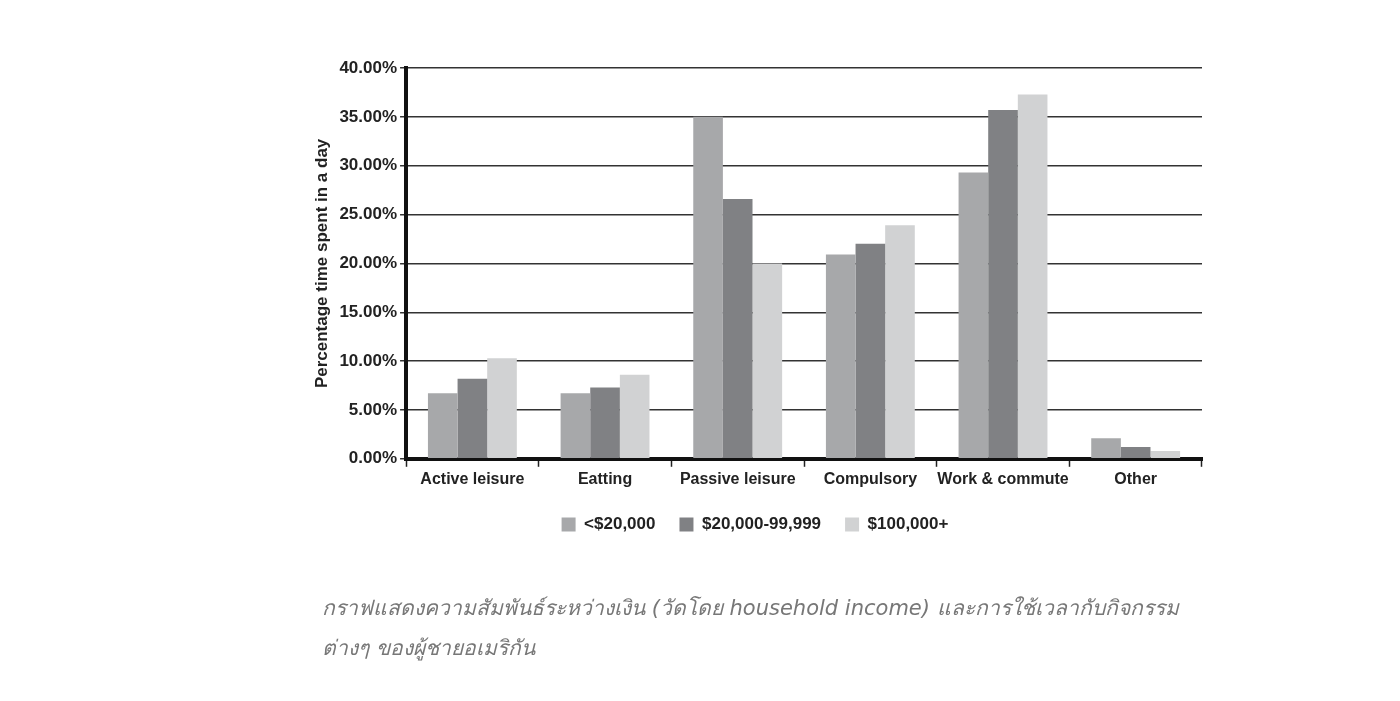 This screenshot has width=1400, height=701. Describe the element at coordinates (737, 478) in the screenshot. I see `x-tick-label: Passive leisure` at that location.